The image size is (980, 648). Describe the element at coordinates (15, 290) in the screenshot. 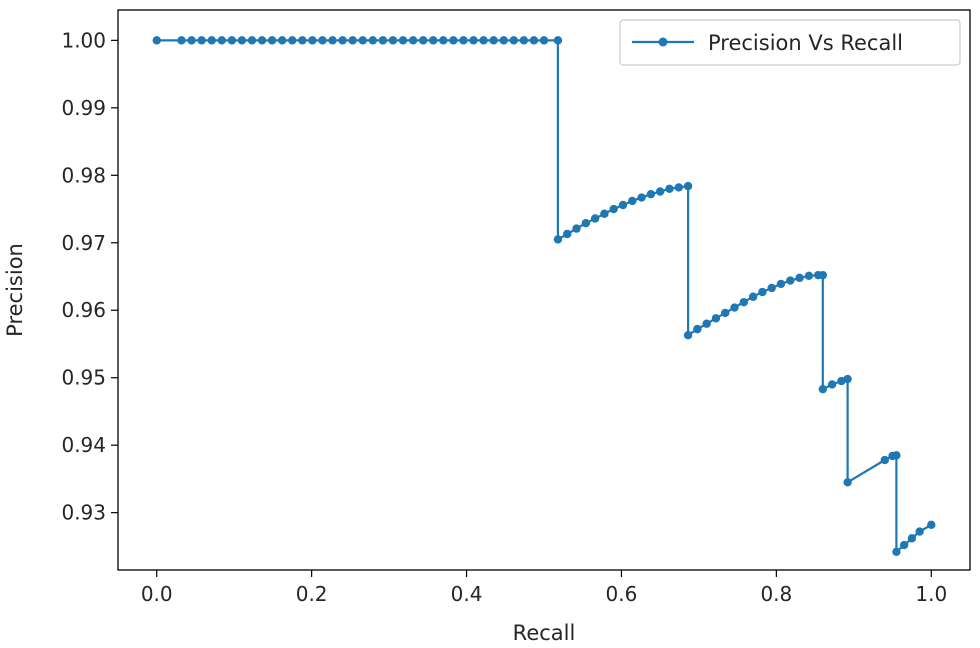

I see `y-axis-label: Precision` at that location.